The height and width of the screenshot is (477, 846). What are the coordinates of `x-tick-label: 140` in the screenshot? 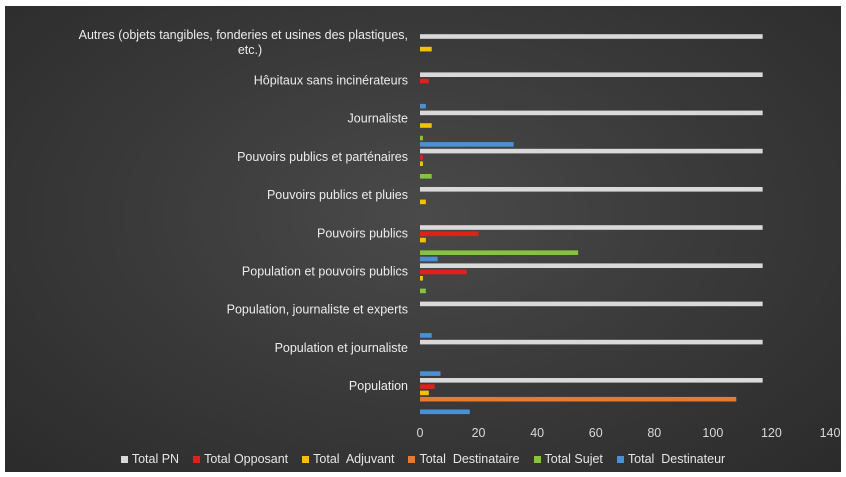 It's located at (830, 433).